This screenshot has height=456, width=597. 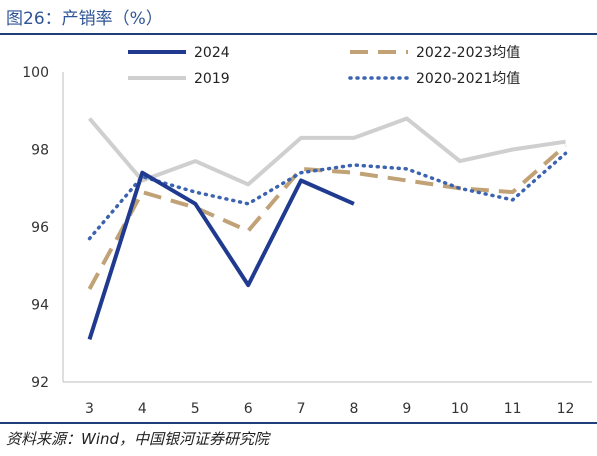 What do you see at coordinates (301, 409) in the screenshot?
I see `x-tick-label: 7` at bounding box center [301, 409].